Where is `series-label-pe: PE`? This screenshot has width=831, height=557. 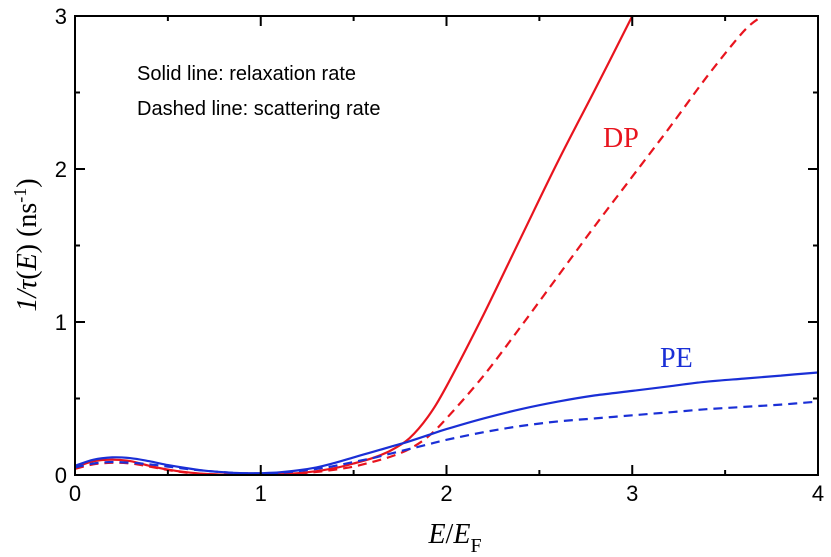 series-label-pe: PE is located at coordinates (676, 358).